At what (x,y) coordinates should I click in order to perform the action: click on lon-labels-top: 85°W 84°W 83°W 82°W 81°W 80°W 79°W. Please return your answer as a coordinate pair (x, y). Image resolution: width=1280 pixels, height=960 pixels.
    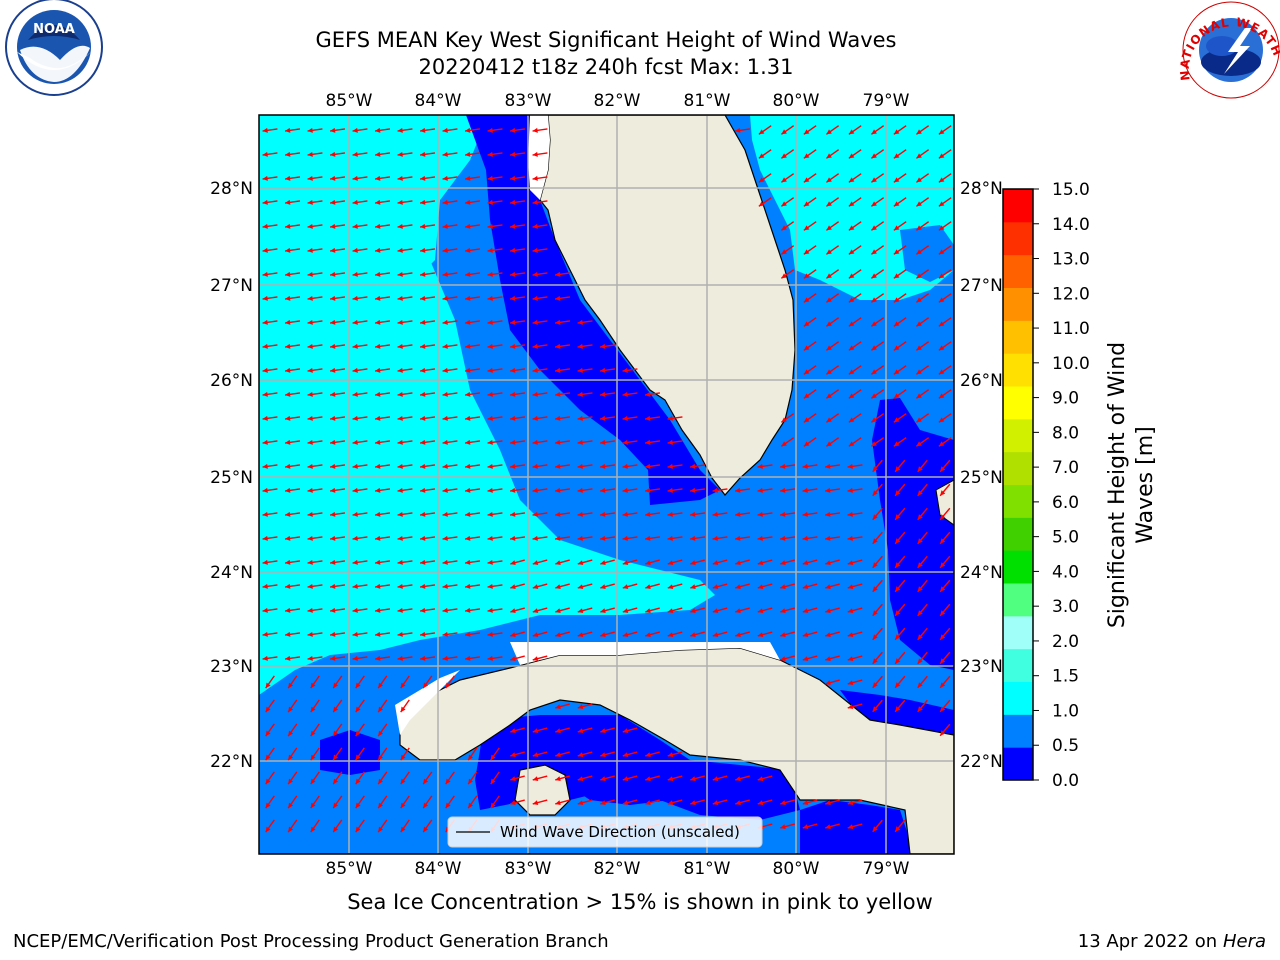
    Looking at the image, I should click on (618, 101).